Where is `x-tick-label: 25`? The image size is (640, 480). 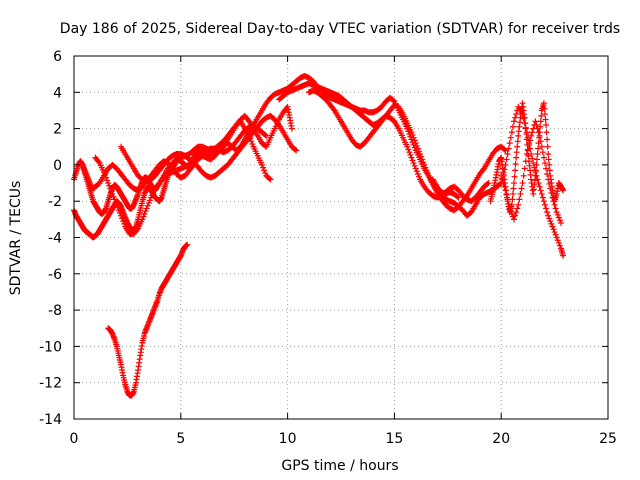 x-tick-label: 25 is located at coordinates (608, 439).